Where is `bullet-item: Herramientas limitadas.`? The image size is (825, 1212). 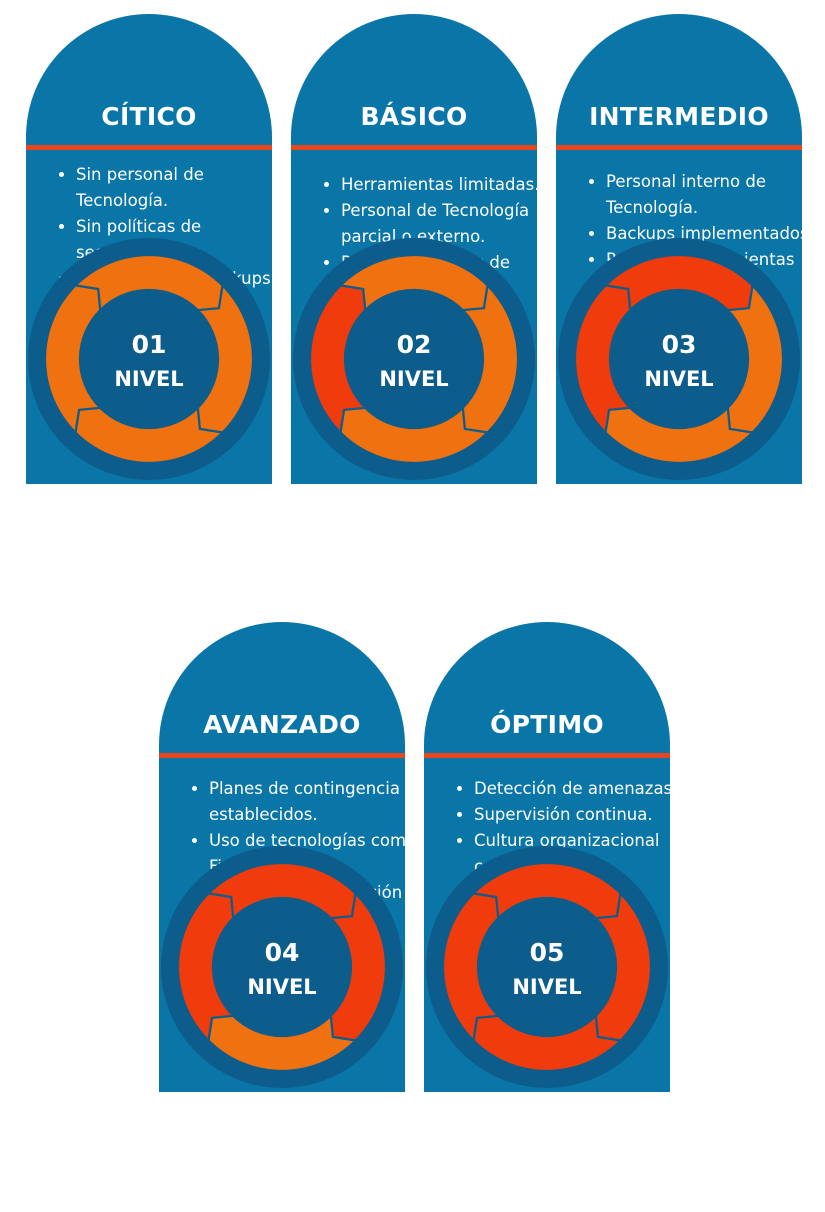
bullet-item: Herramientas limitadas. is located at coordinates (447, 185).